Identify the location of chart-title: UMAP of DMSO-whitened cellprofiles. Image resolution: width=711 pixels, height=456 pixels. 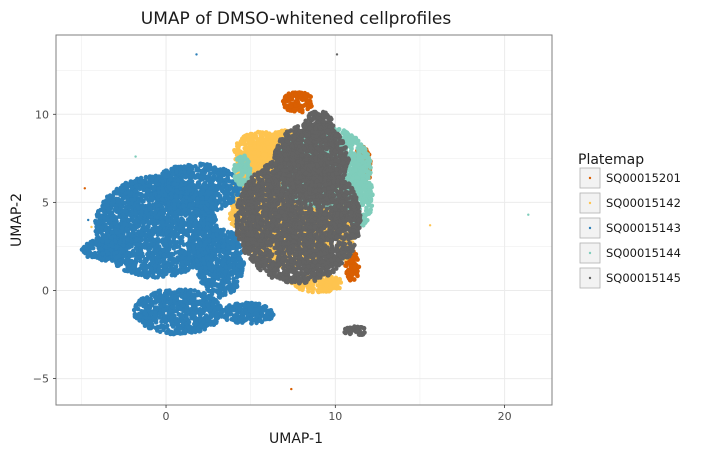
(296, 19).